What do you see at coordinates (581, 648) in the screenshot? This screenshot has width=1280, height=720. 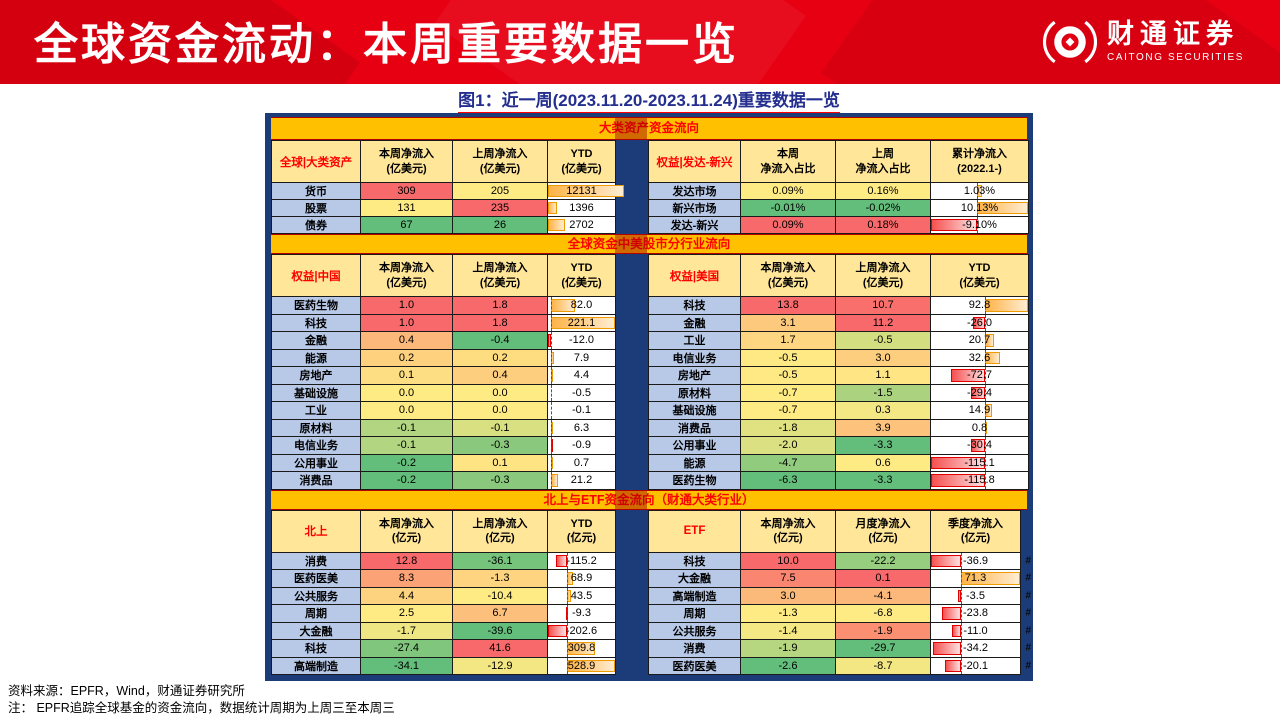 I see `cell-value: 309.8` at bounding box center [581, 648].